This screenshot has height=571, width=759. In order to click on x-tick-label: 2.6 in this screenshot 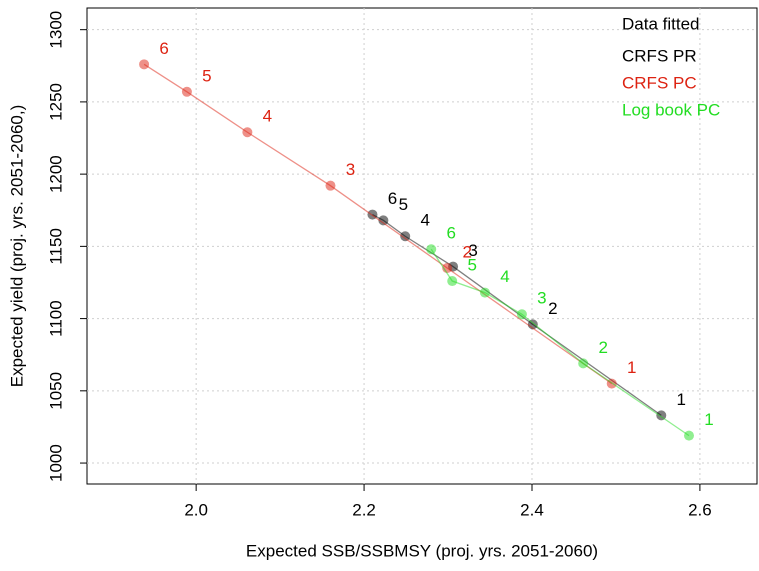, I will do `click(700, 509)`.